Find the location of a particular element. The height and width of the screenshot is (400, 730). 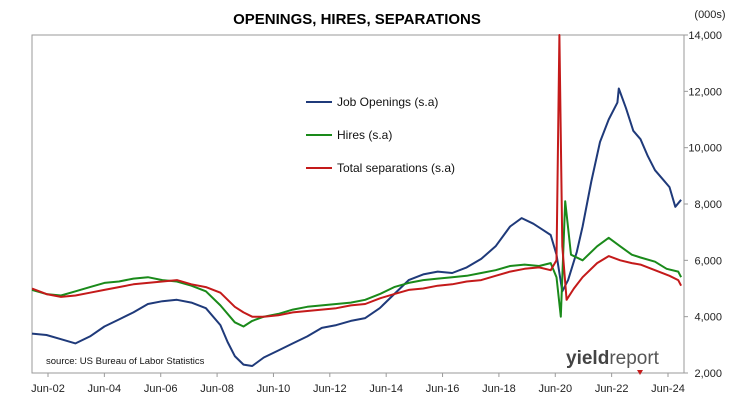

y-tick-label: 6,000 is located at coordinates (708, 261).